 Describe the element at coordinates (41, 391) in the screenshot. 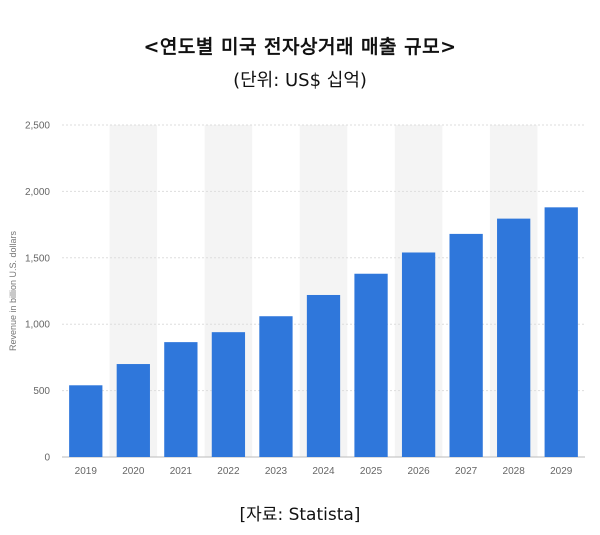

I see `y-tick-label: 500` at that location.